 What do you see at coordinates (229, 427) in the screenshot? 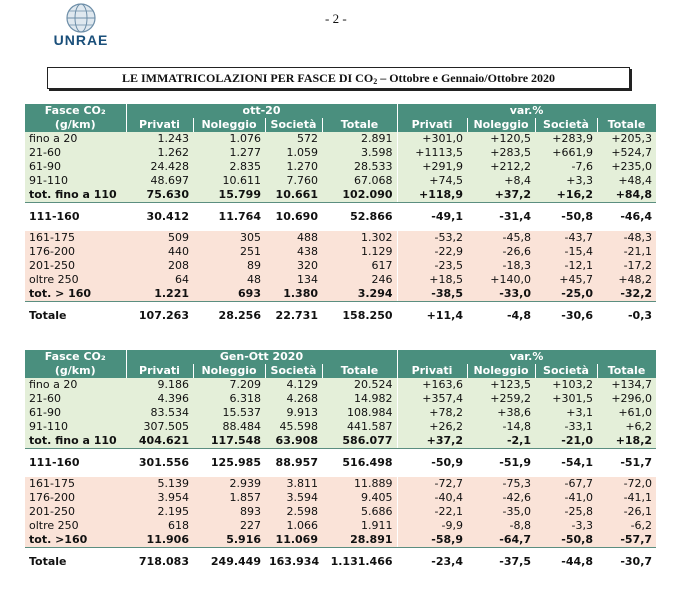
I see `table-cell: 88.484` at bounding box center [229, 427].